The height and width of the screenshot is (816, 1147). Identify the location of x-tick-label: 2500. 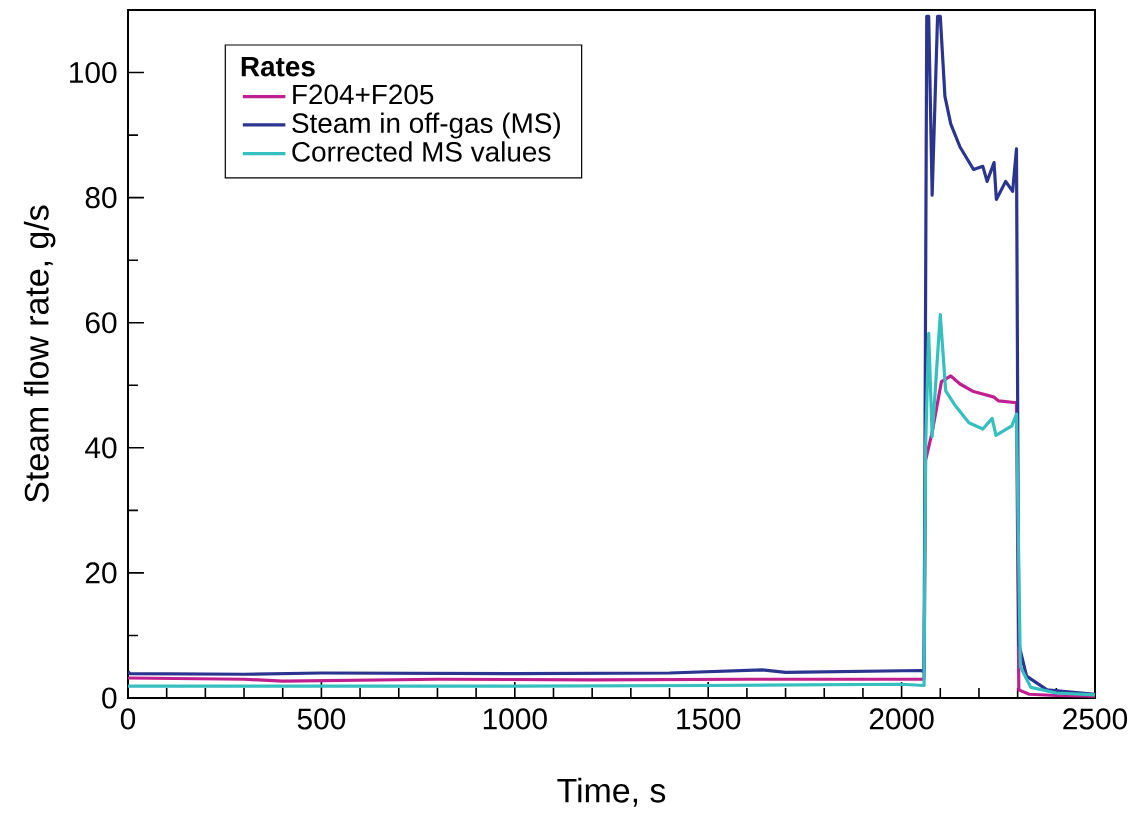
(1095, 719).